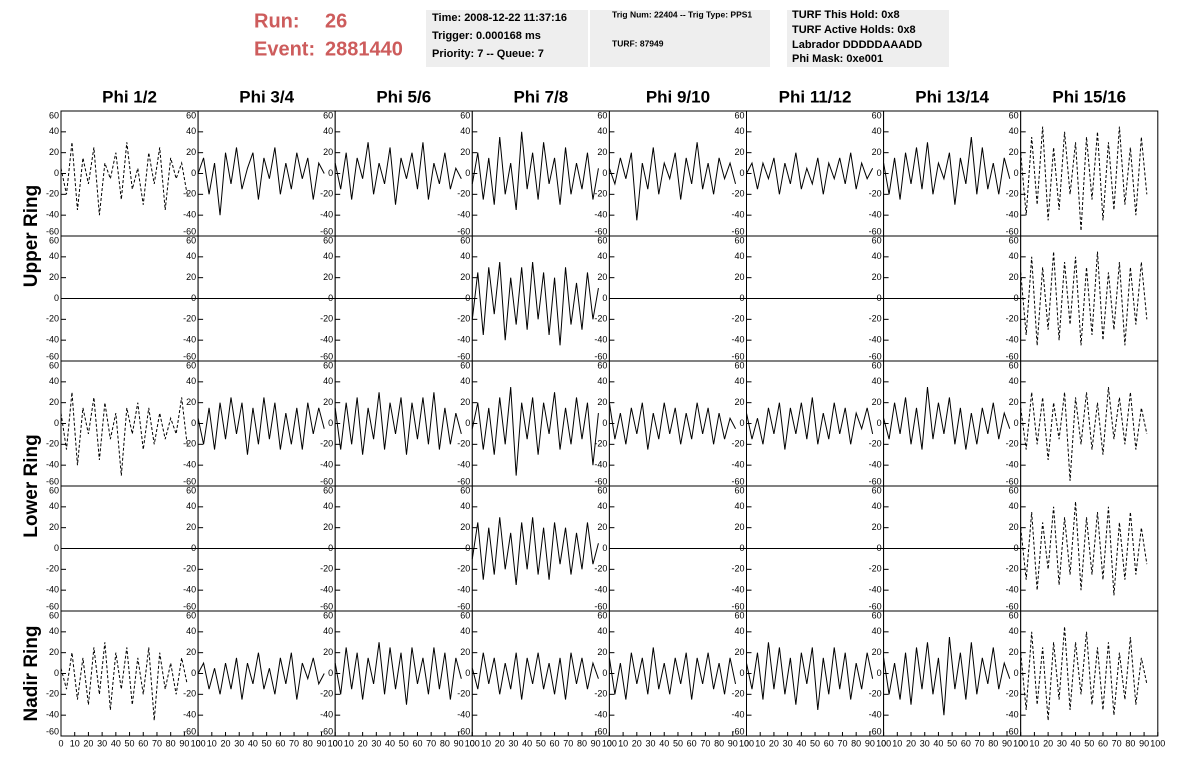 Image resolution: width=1196 pixels, height=772 pixels. What do you see at coordinates (500, 743) in the screenshot?
I see `x-tick-label: 20` at bounding box center [500, 743].